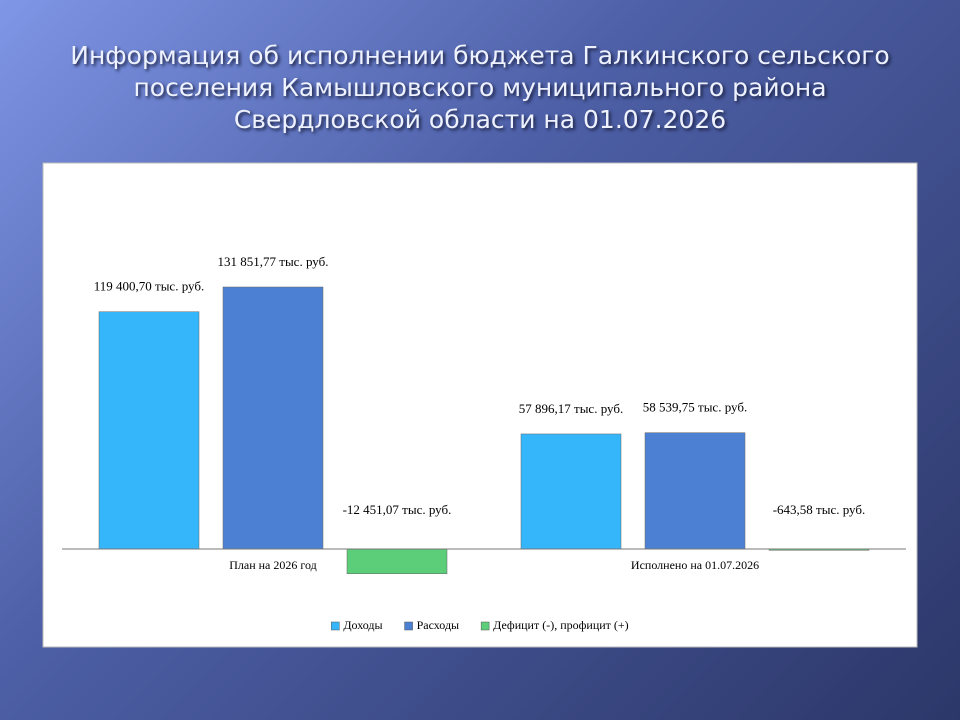 The image size is (960, 720). I want to click on legend-label: Дефицит (-), профицит (+), so click(561, 625).